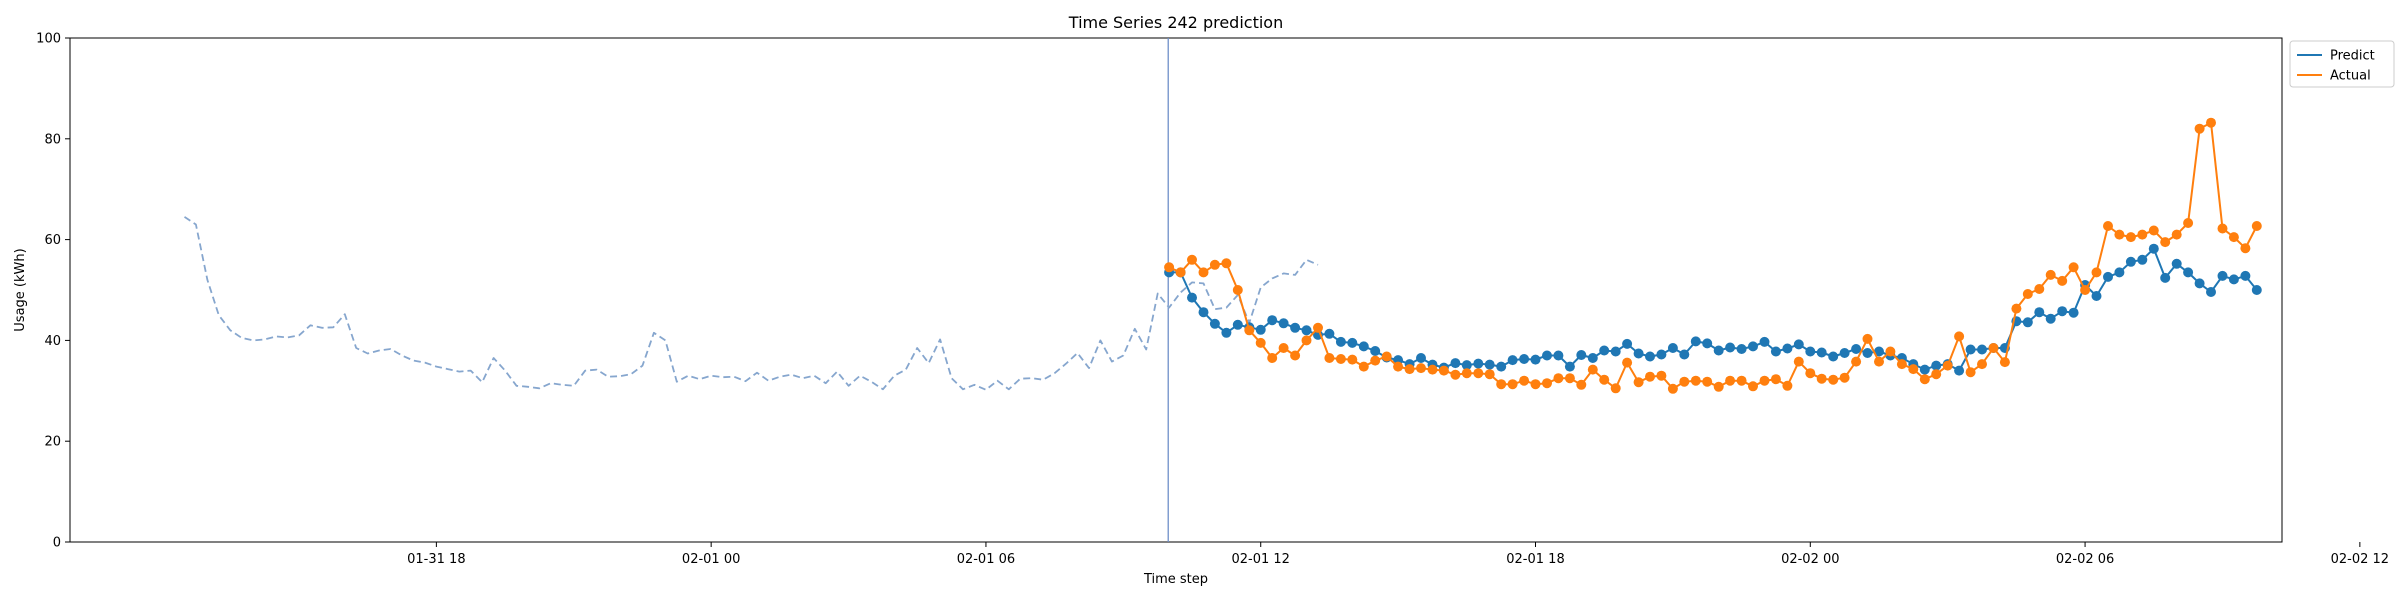 Image resolution: width=2400 pixels, height=600 pixels. What do you see at coordinates (751, 303) in the screenshot?
I see `series-line-history` at bounding box center [751, 303].